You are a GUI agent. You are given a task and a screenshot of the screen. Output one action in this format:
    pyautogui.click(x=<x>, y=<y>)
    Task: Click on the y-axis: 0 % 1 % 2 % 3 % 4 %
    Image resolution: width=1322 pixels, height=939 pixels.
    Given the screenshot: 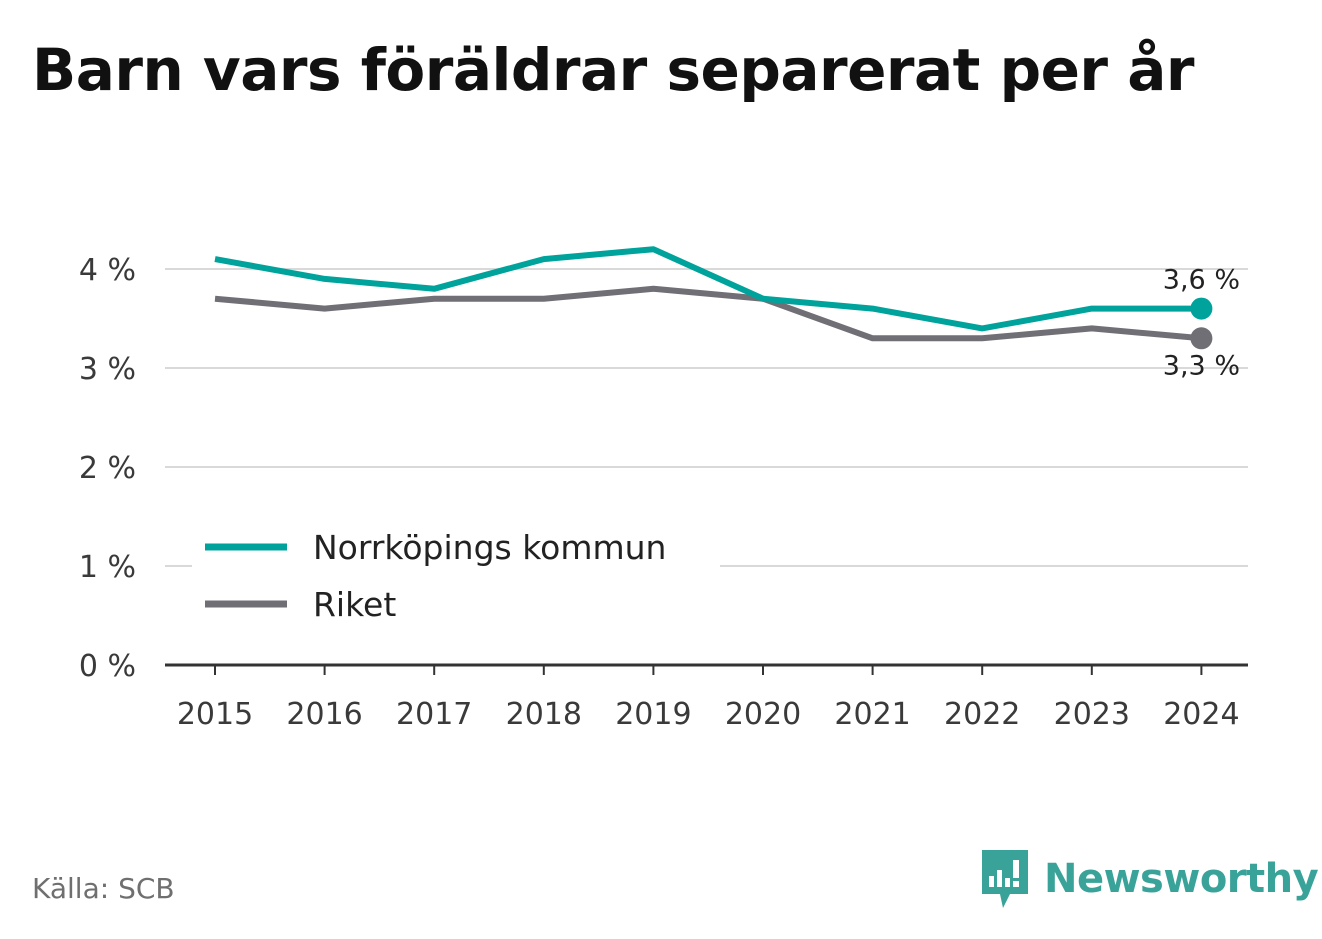 What is the action you would take?
    pyautogui.click(x=107, y=468)
    